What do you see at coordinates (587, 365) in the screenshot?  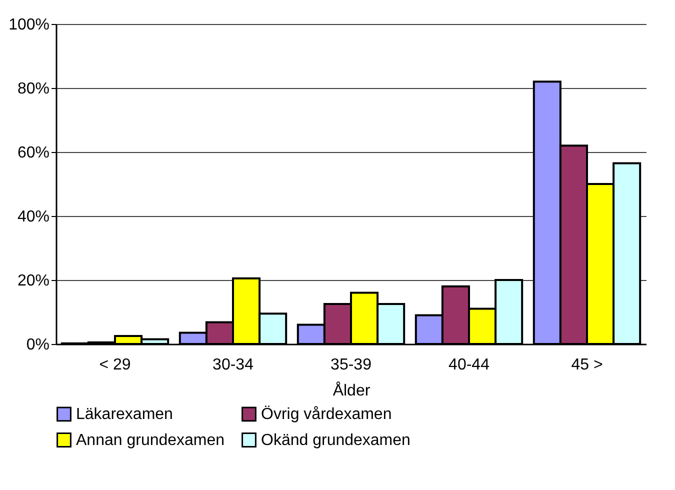 I see `x-tick-label: 45 >` at bounding box center [587, 365].